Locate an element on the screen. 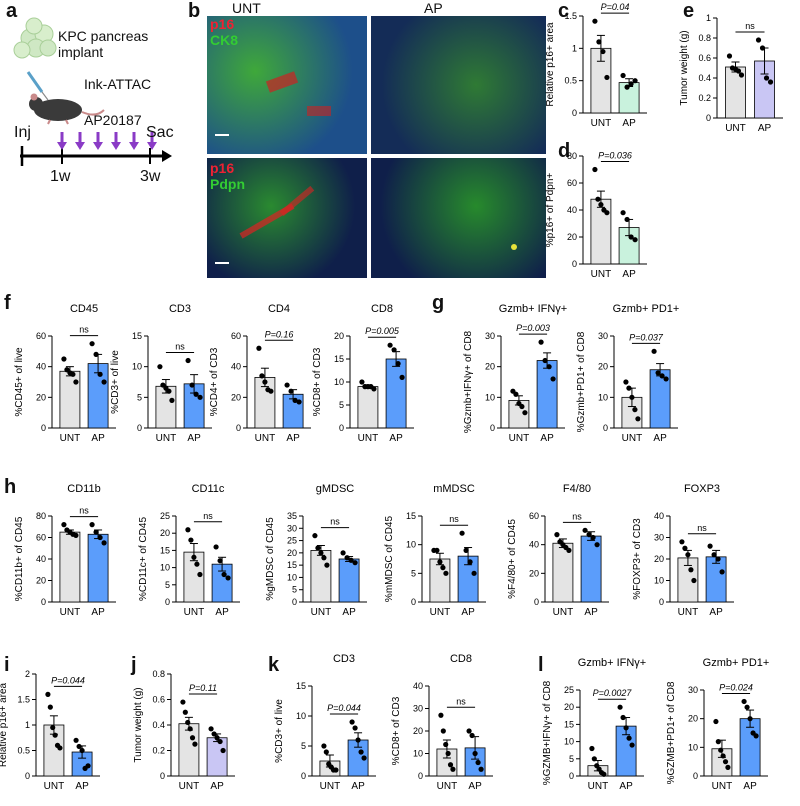  significance-label: ns is located at coordinates (335, 522).